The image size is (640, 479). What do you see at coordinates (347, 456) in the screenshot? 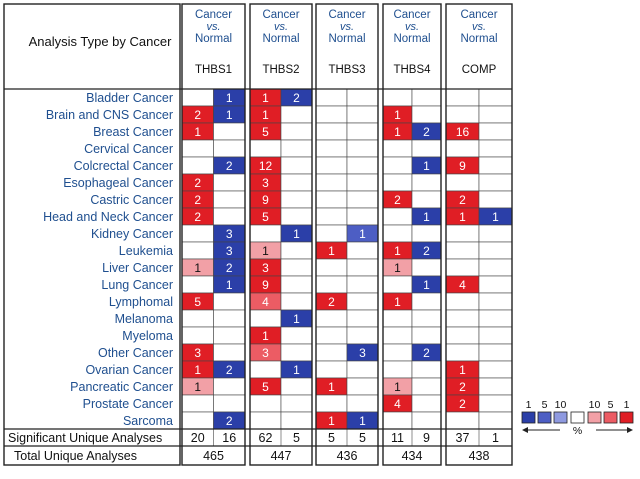
I see `total-value: 436` at bounding box center [347, 456].